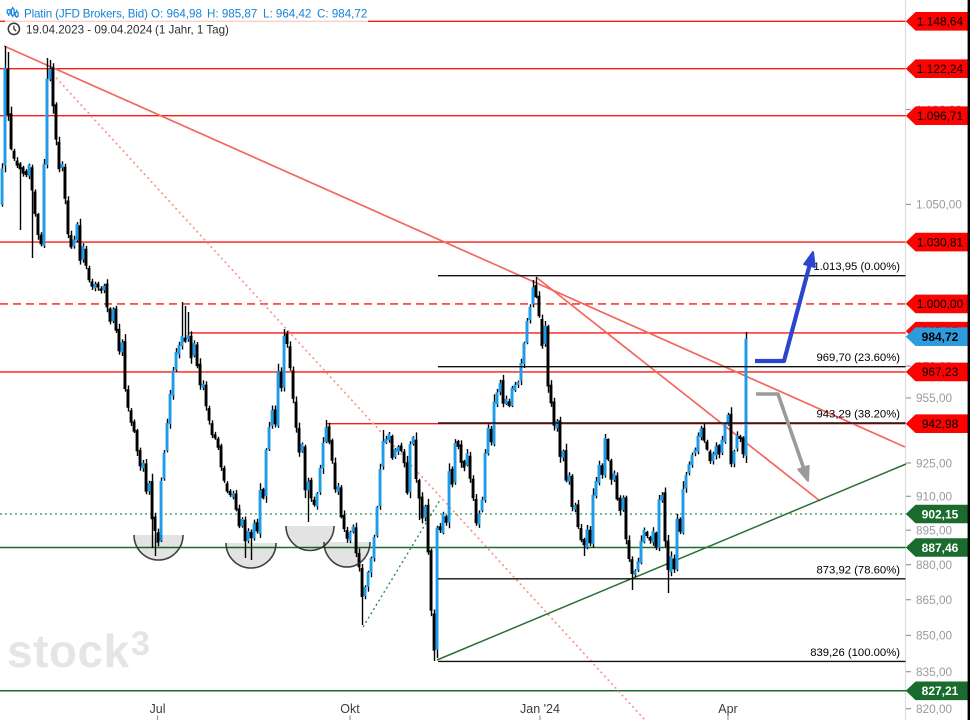 The height and width of the screenshot is (720, 970). Describe the element at coordinates (940, 337) in the screenshot. I see `svg-text: 984,72` at that location.